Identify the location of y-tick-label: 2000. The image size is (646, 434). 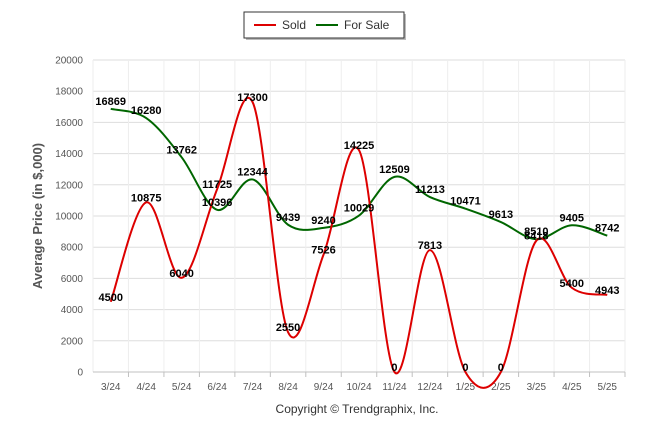
(72, 341).